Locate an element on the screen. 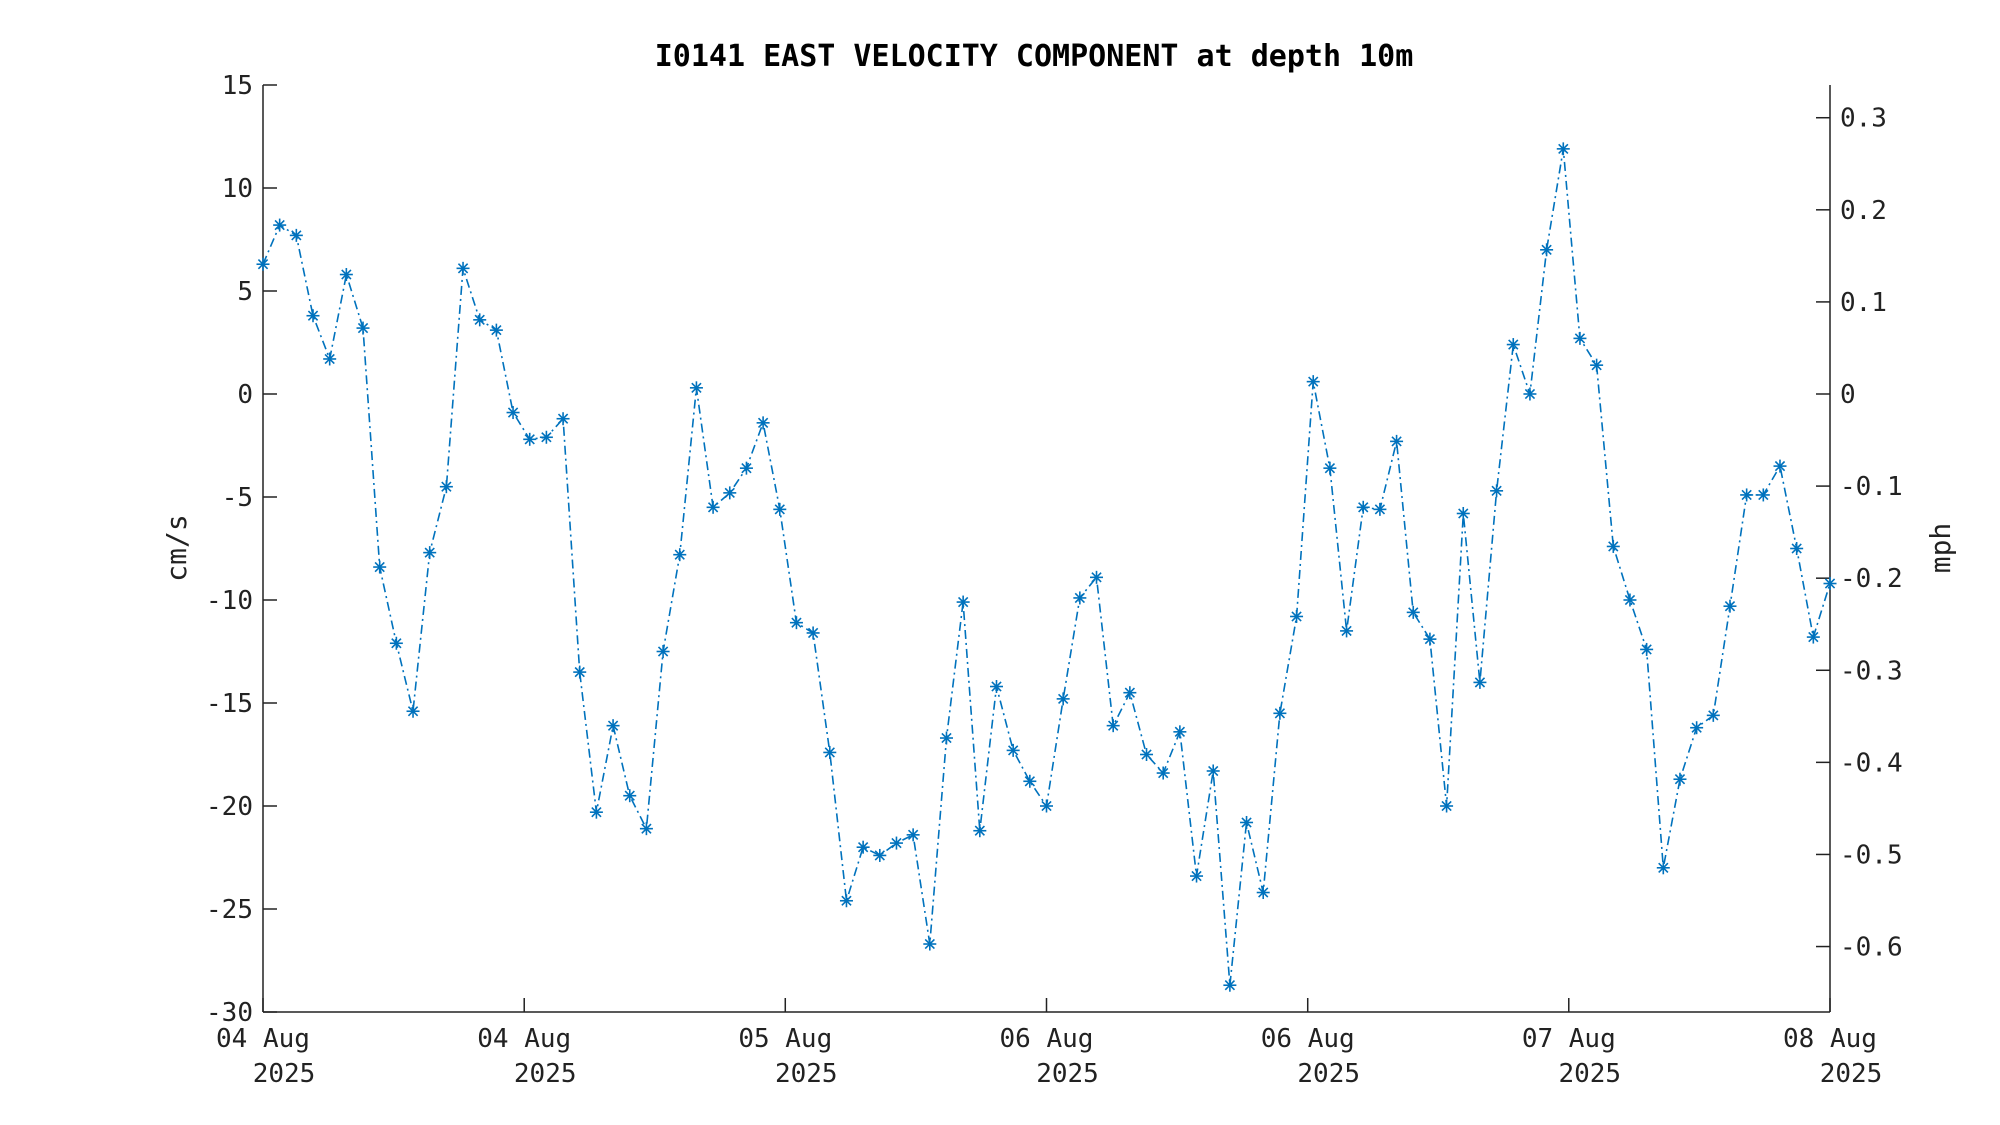  y-tick-label: -15 is located at coordinates (229, 704).